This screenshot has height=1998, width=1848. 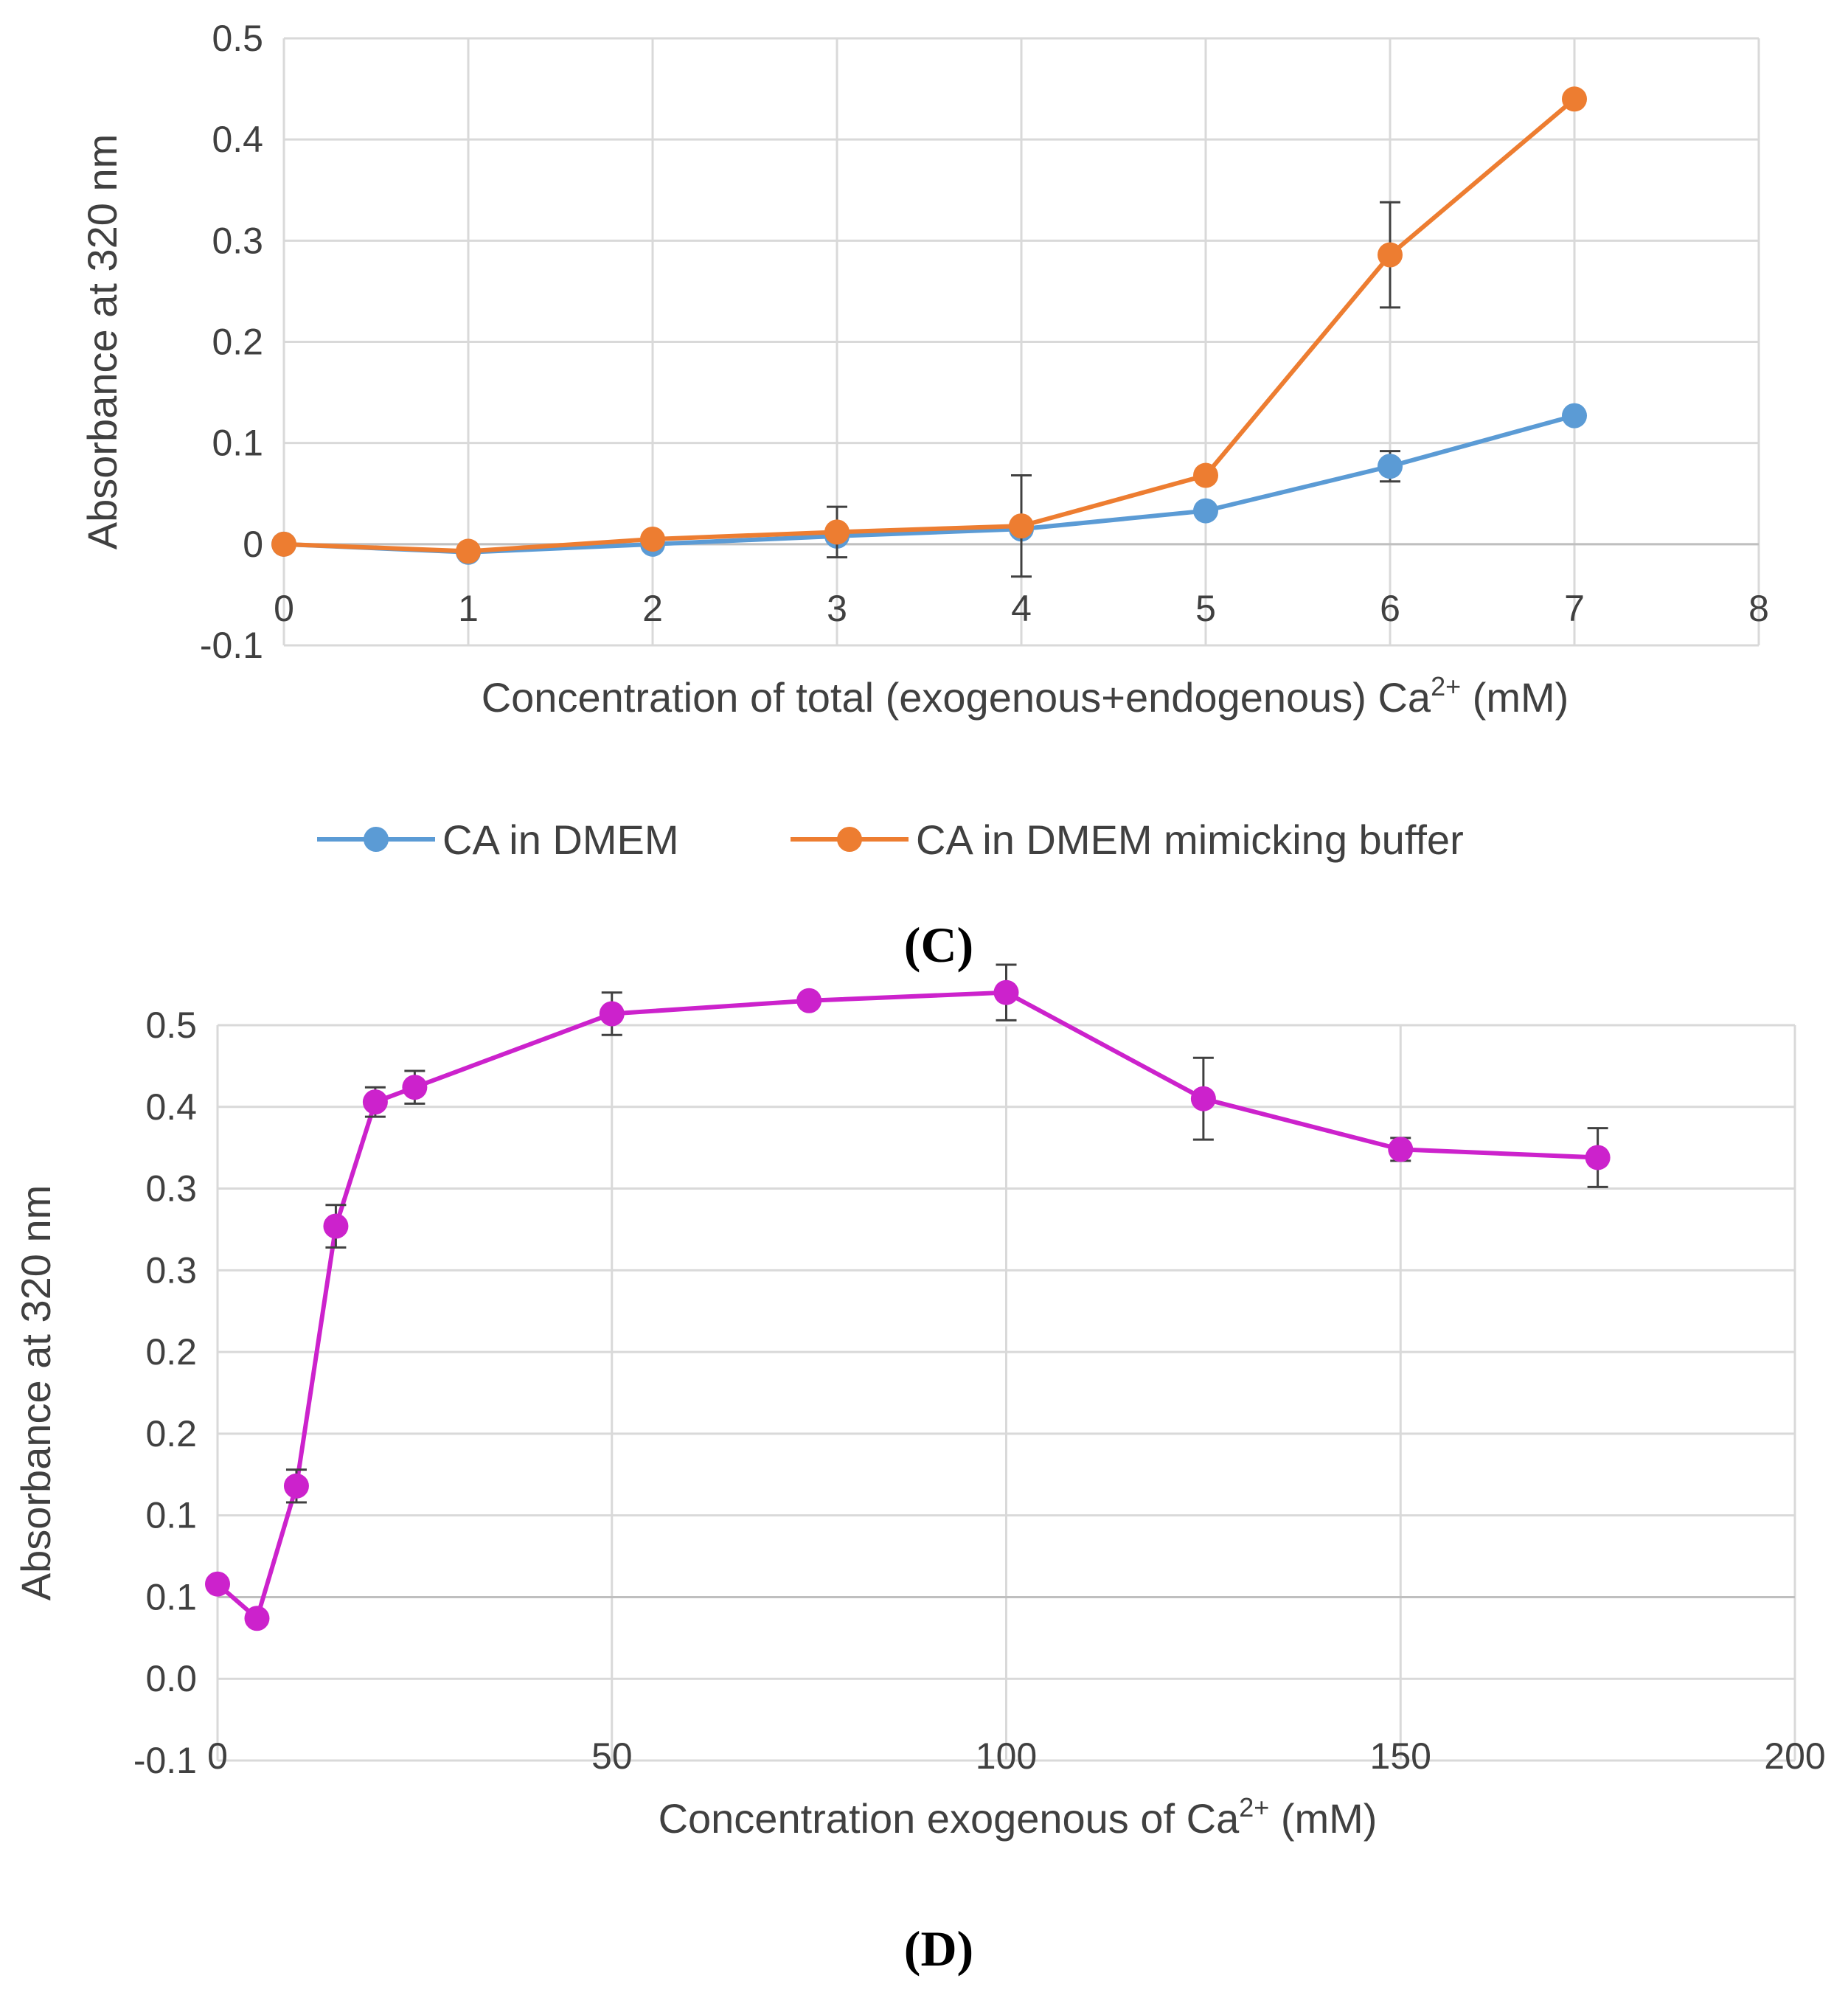 I want to click on y-tick-label: 0, so click(x=253, y=544).